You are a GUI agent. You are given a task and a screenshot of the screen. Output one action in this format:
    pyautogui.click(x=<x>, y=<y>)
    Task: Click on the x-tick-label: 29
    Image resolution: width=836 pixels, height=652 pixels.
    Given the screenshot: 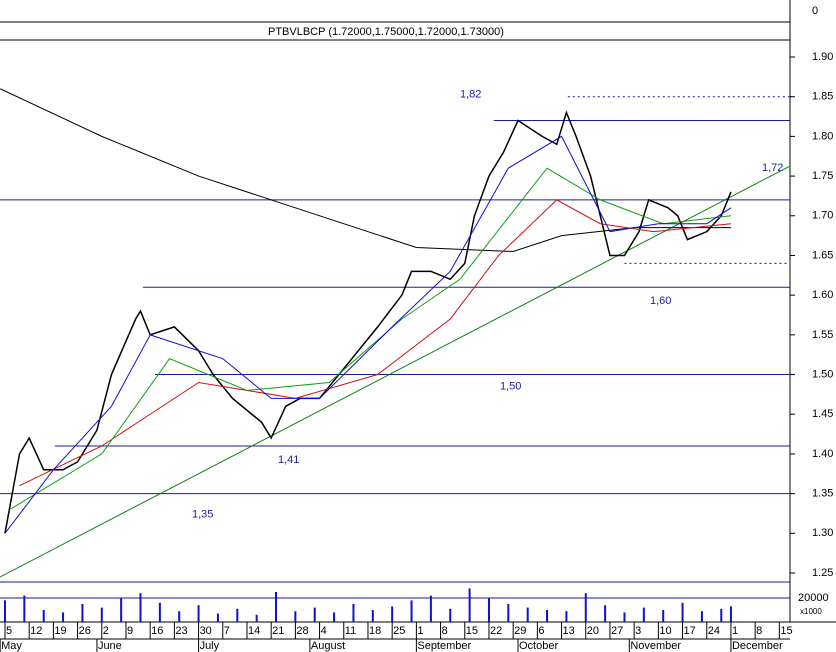 What is the action you would take?
    pyautogui.click(x=520, y=631)
    